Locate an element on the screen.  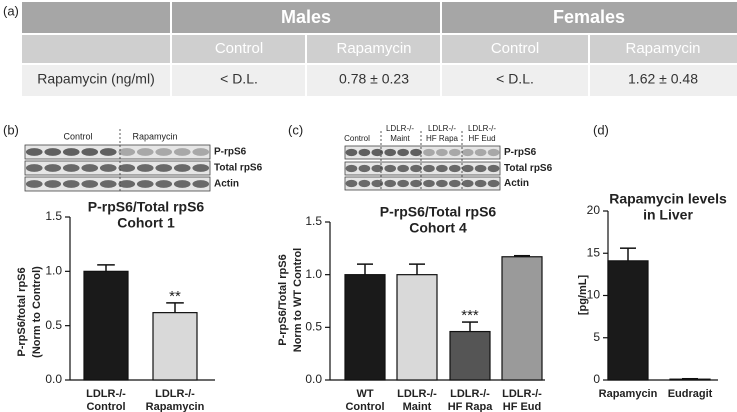
x-tick-label: WT is located at coordinates (364, 394).